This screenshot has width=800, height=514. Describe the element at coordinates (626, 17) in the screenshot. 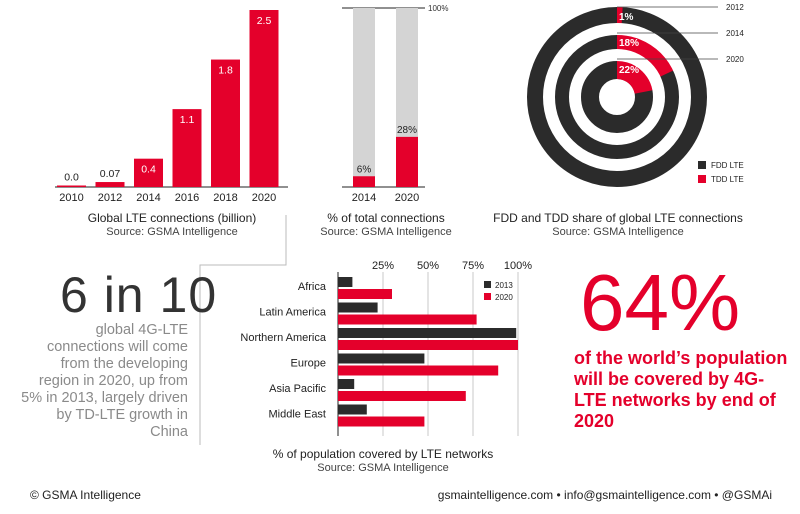

I see `ring-value-label: 1%` at that location.